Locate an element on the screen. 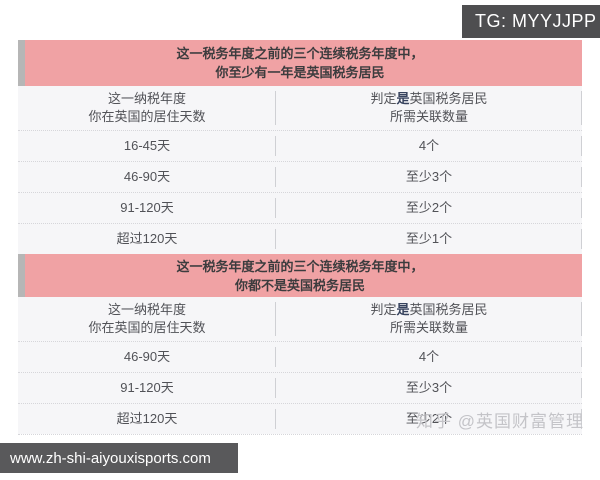 The height and width of the screenshot is (480, 600). table-row: 46-90天 4个 is located at coordinates (300, 356).